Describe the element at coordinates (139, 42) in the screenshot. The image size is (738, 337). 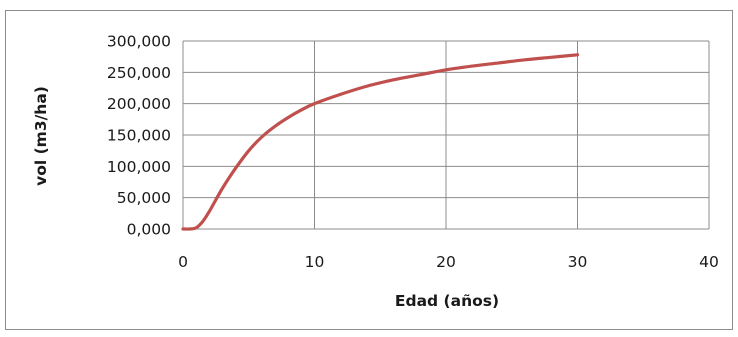
I see `y-tick-label: 300,000` at that location.